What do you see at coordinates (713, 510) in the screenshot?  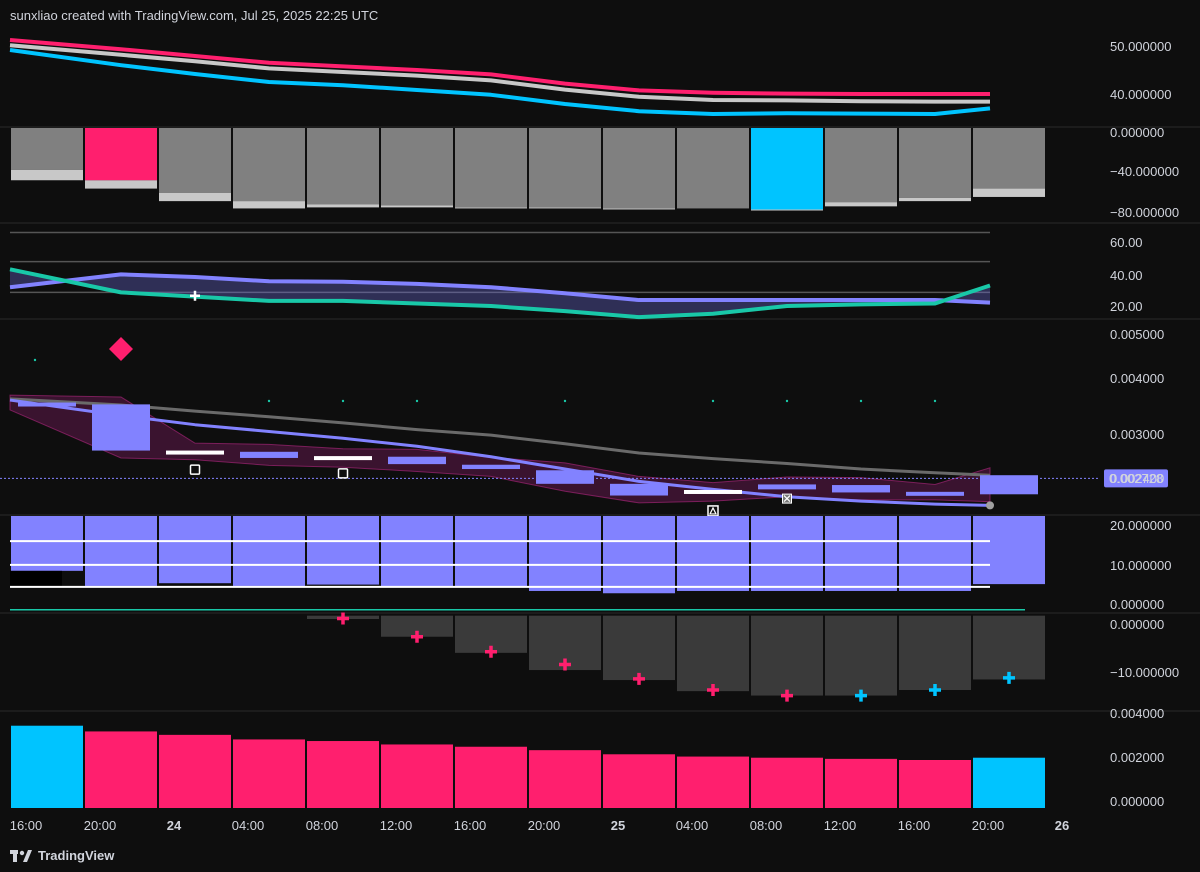 I see `triangle-glyph` at bounding box center [713, 510].